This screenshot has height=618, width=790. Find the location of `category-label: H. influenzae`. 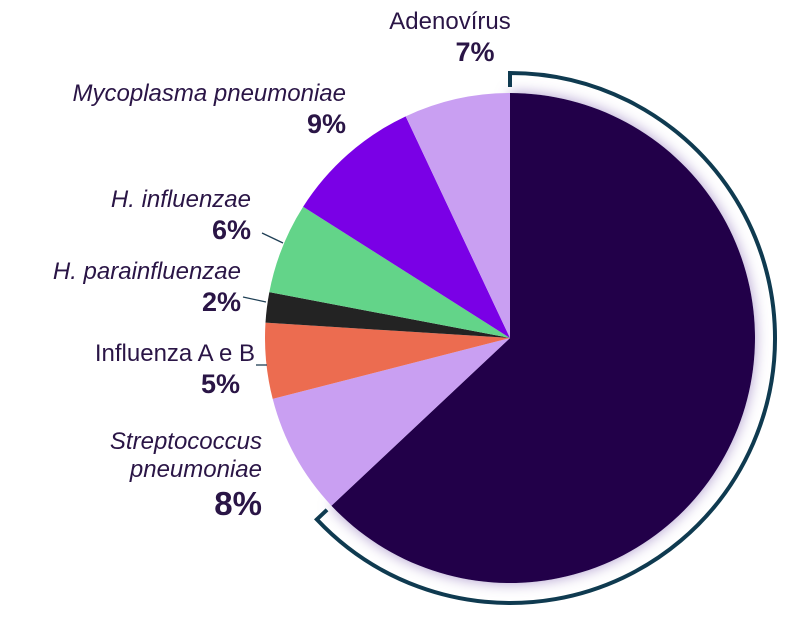

category-label: H. influenzae is located at coordinates (180, 199).